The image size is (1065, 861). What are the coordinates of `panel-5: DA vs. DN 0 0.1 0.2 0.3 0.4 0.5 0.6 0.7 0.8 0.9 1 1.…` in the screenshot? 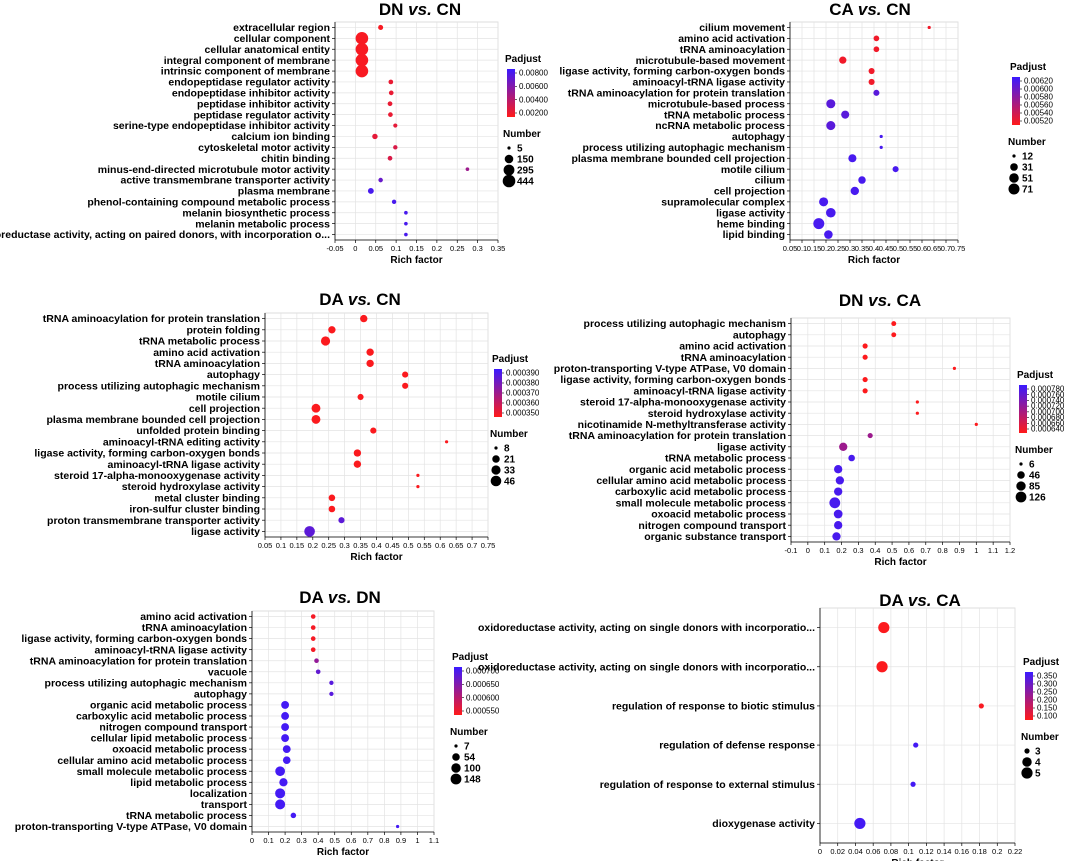 It's located at (257, 723).